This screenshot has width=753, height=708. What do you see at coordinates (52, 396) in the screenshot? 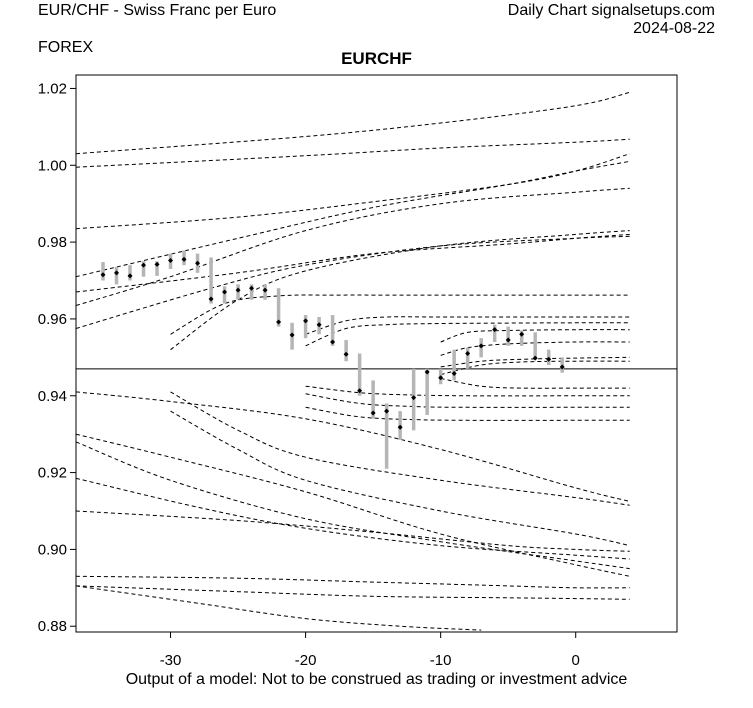
I see `y-tick-label: 0.94` at bounding box center [52, 396].